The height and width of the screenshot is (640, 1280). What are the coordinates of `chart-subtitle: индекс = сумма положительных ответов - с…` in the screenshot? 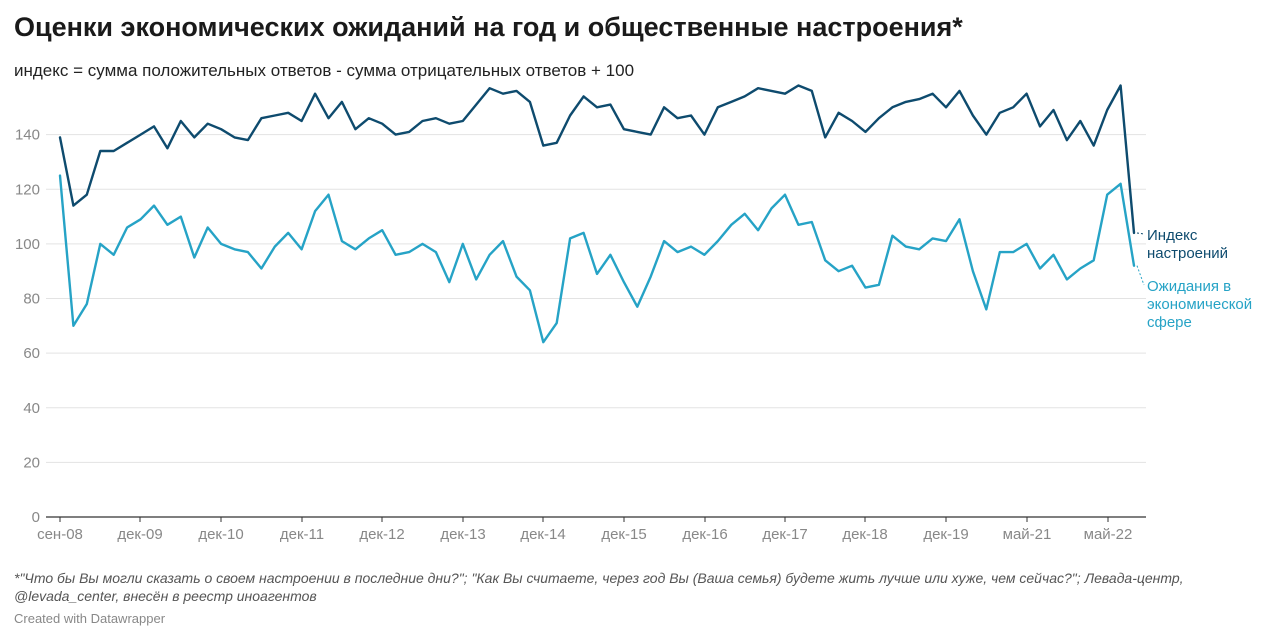 It's located at (324, 70).